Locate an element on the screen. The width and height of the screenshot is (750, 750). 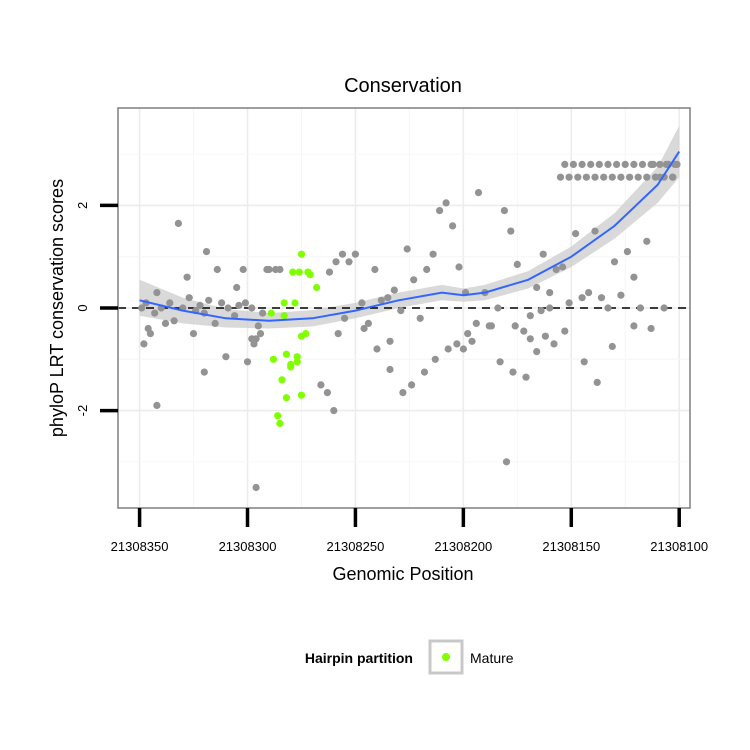
x-tick-label: 21308350 is located at coordinates (140, 546).